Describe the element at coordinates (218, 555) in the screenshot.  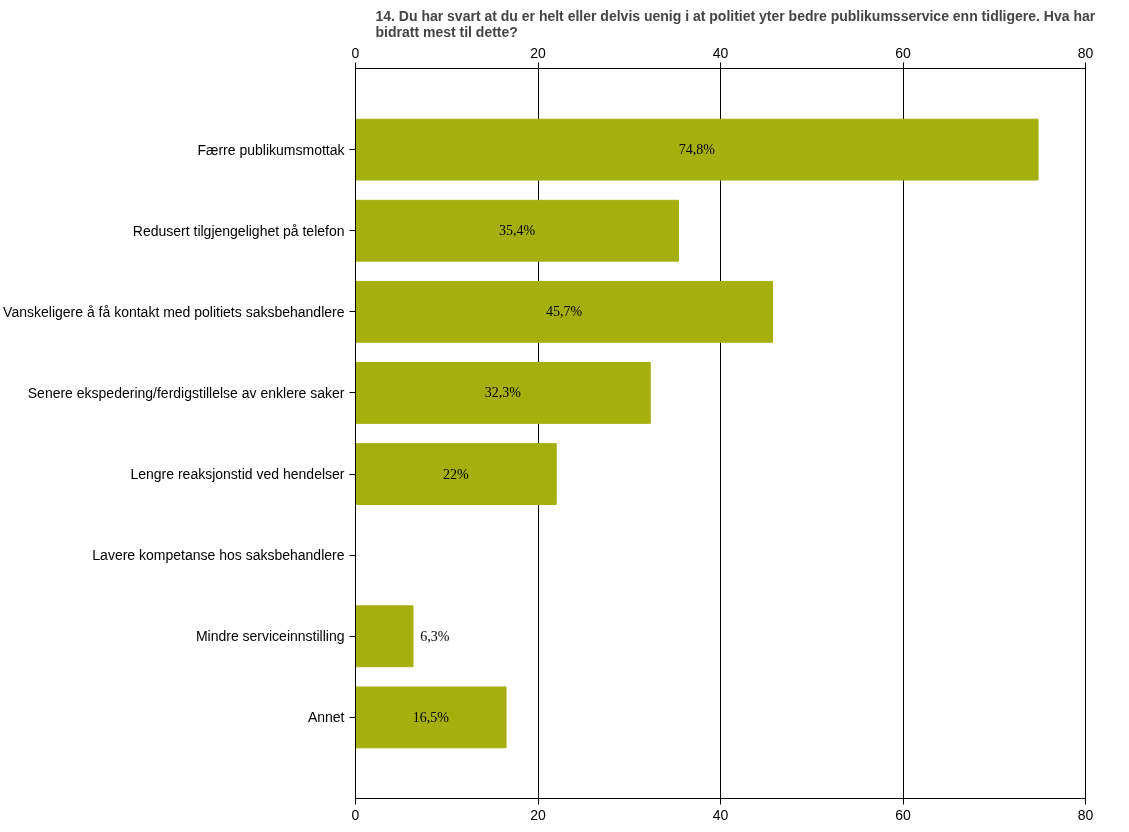
I see `y-tick-label: Lavere kompetanse hos saksbehandlere` at that location.